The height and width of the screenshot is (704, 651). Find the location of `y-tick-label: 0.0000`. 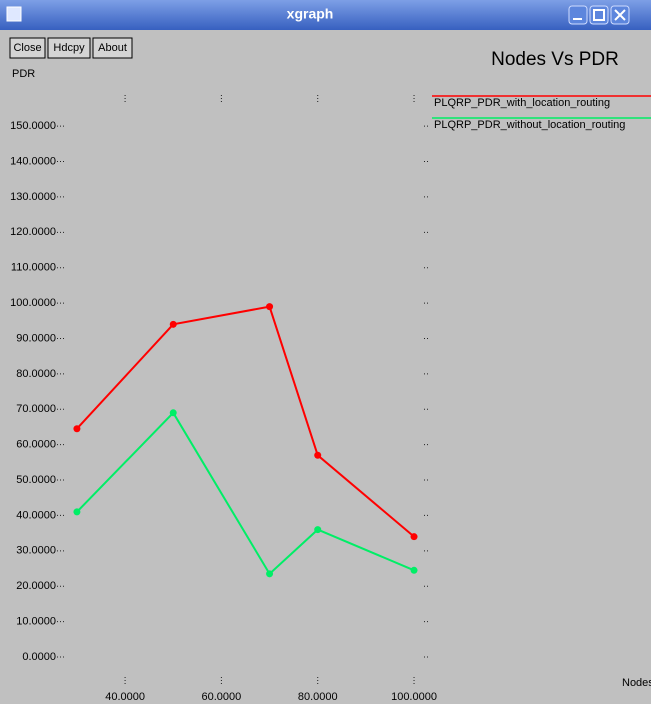

y-tick-label: 0.0000 is located at coordinates (39, 657).